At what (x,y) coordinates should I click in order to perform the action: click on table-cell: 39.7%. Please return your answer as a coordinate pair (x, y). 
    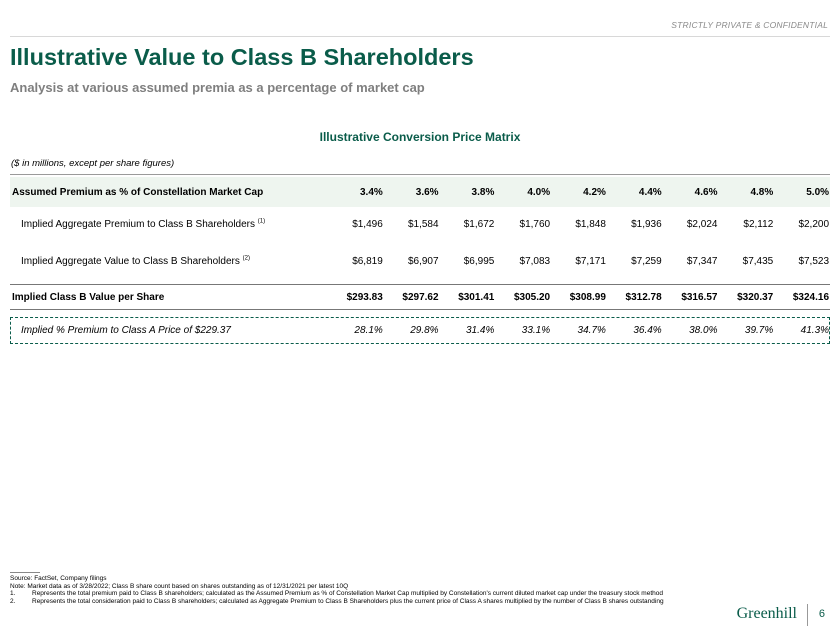
    Looking at the image, I should click on (759, 330).